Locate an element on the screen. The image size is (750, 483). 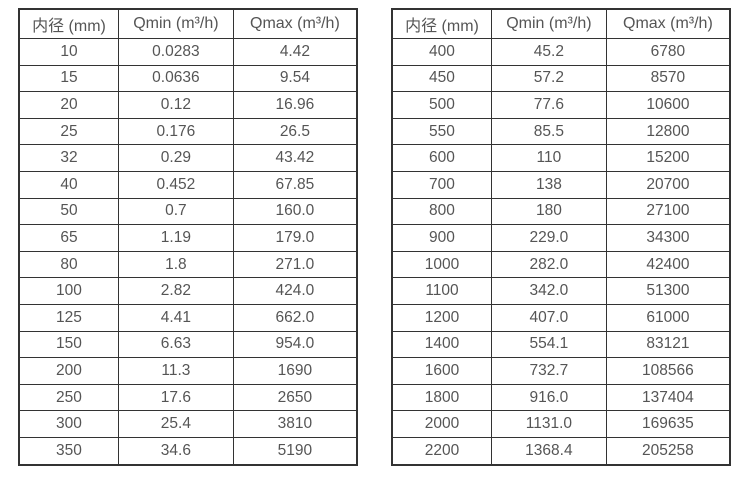
table-cell: 1.19 is located at coordinates (175, 238).